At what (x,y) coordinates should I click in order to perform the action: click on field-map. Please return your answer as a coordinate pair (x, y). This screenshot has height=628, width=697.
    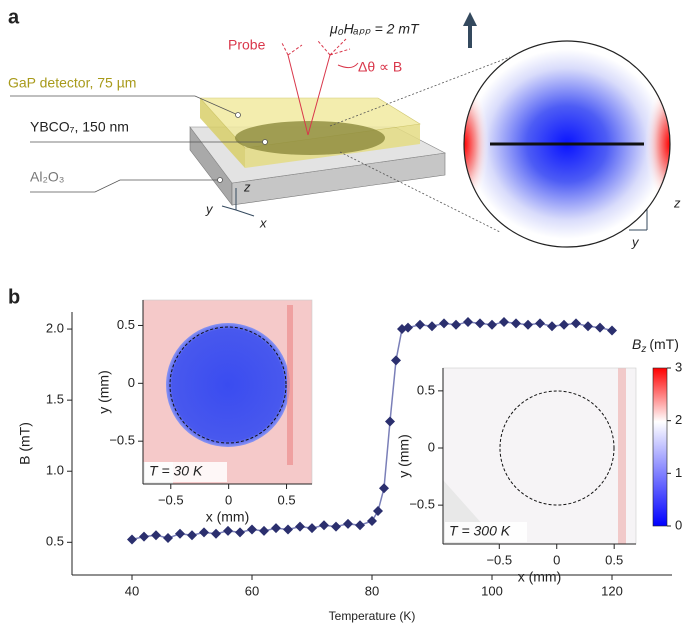
    Looking at the image, I should click on (567, 144).